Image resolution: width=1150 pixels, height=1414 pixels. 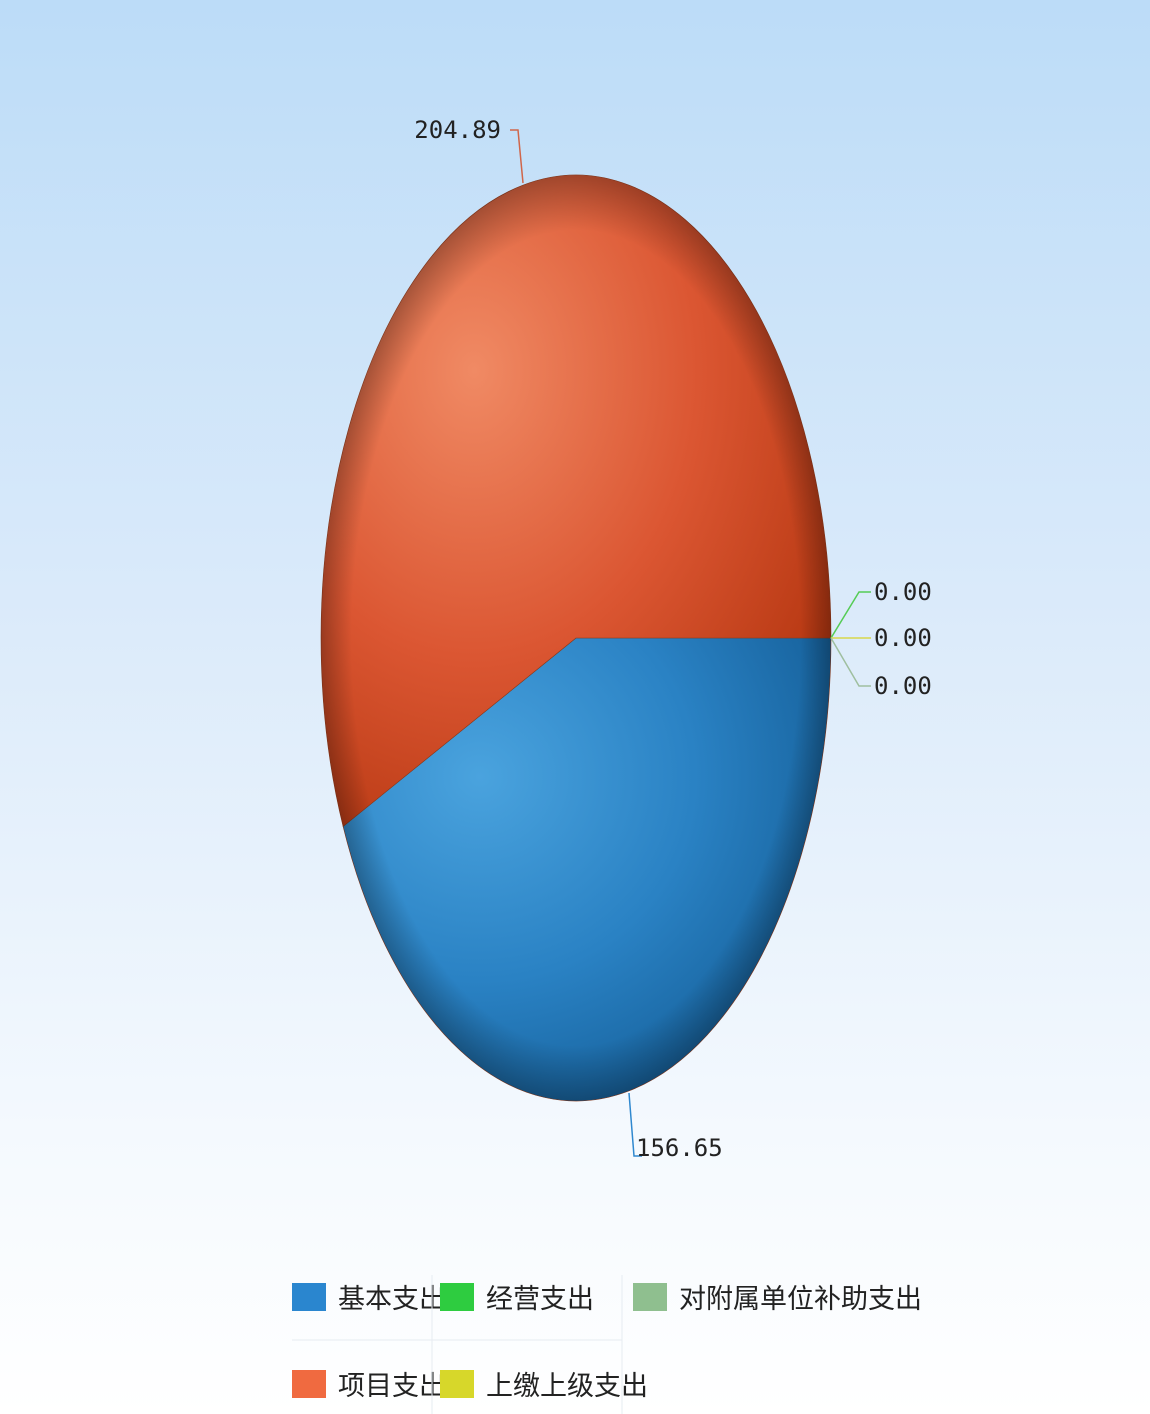 What do you see at coordinates (392, 1386) in the screenshot?
I see `legend-label: 项目支出` at bounding box center [392, 1386].